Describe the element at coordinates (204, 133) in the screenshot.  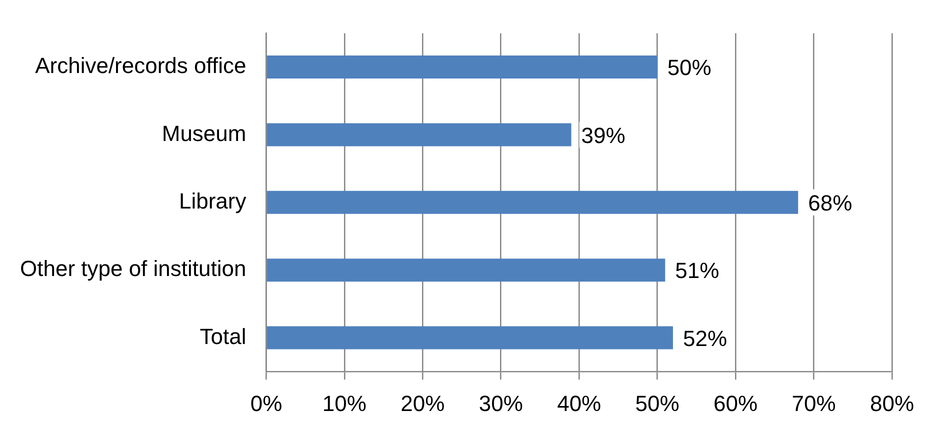
I see `y-tick-label: Museum` at that location.